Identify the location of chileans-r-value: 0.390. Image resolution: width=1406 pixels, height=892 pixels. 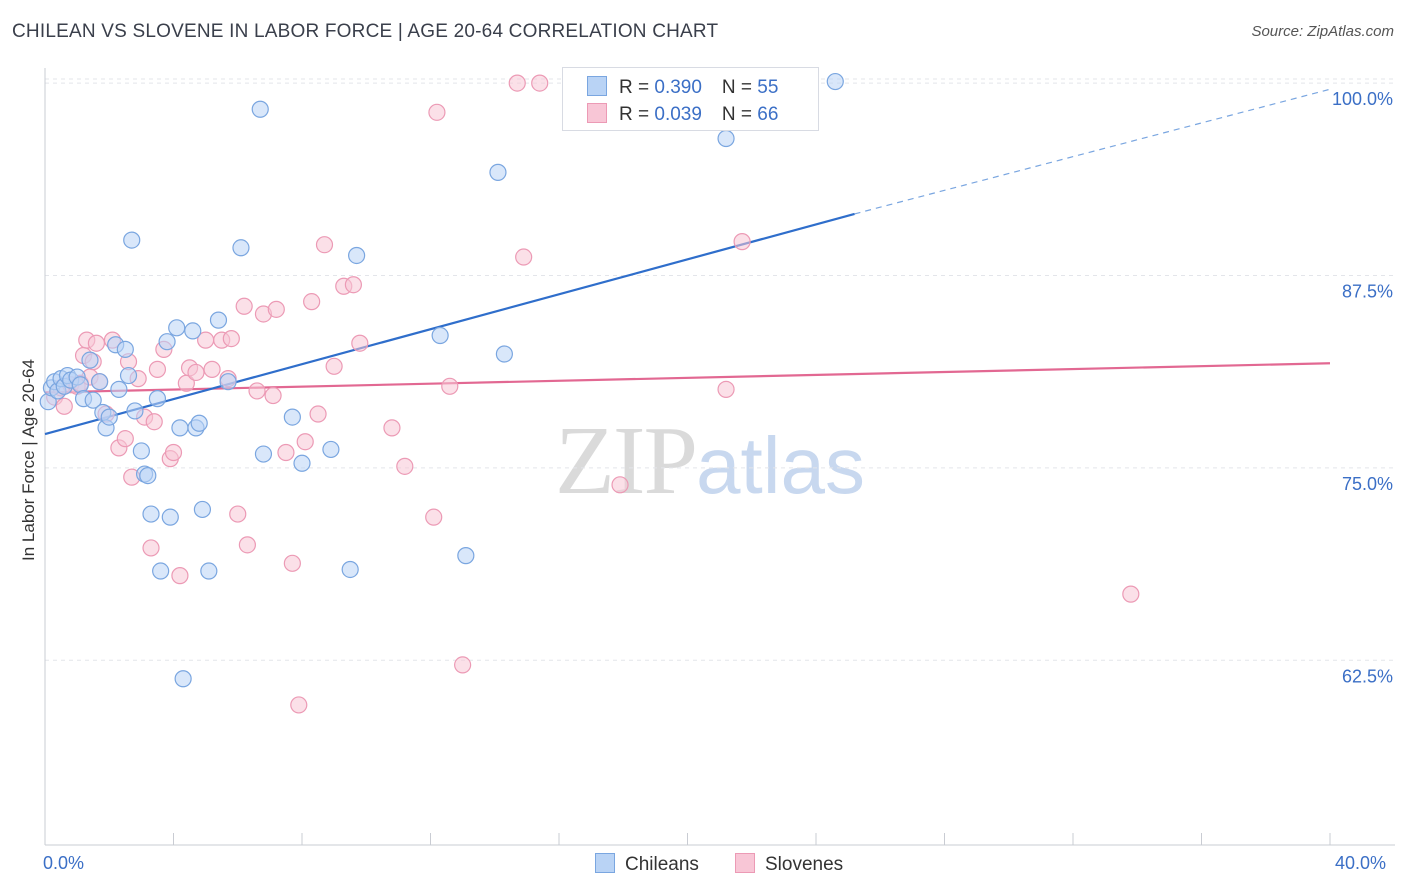
(678, 87).